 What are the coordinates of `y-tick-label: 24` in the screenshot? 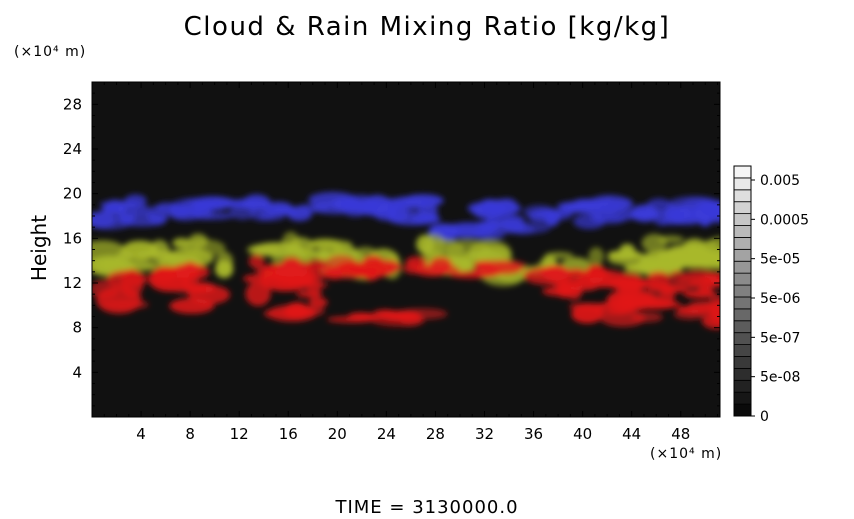 It's located at (72, 149).